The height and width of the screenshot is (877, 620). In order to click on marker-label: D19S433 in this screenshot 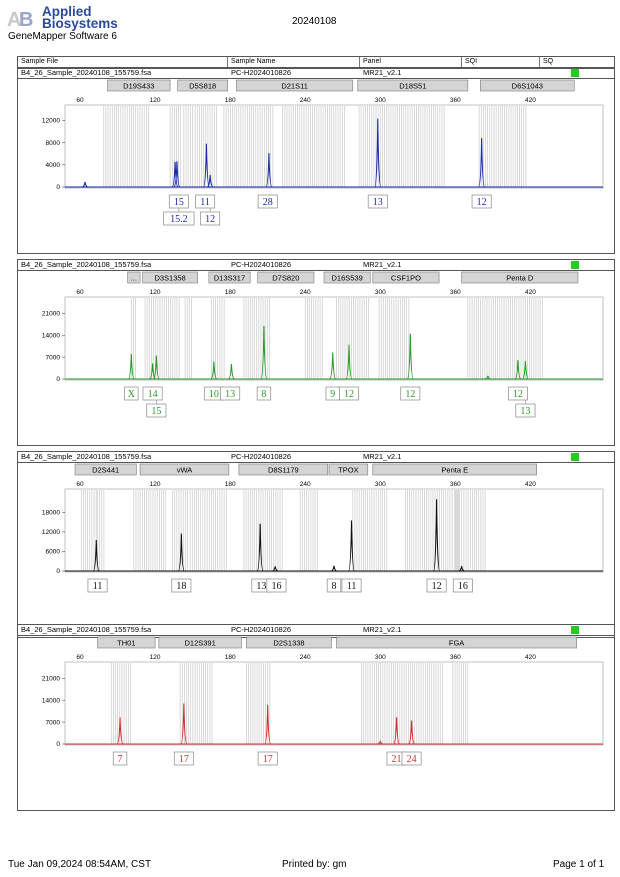, I will do `click(138, 86)`.